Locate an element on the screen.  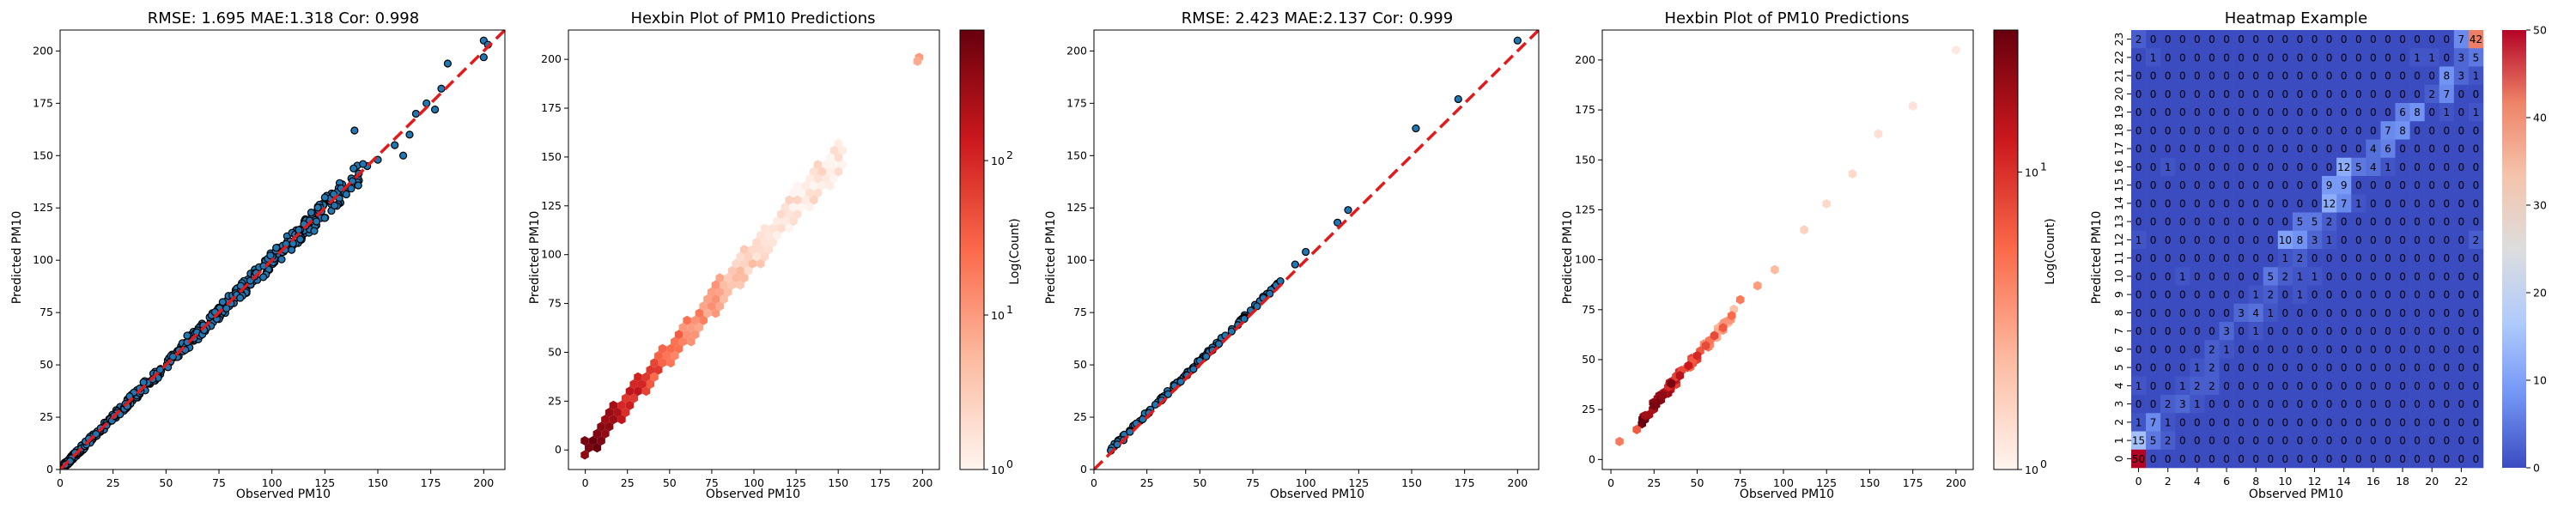
panel-5-cell-value: 3 is located at coordinates (2462, 76).